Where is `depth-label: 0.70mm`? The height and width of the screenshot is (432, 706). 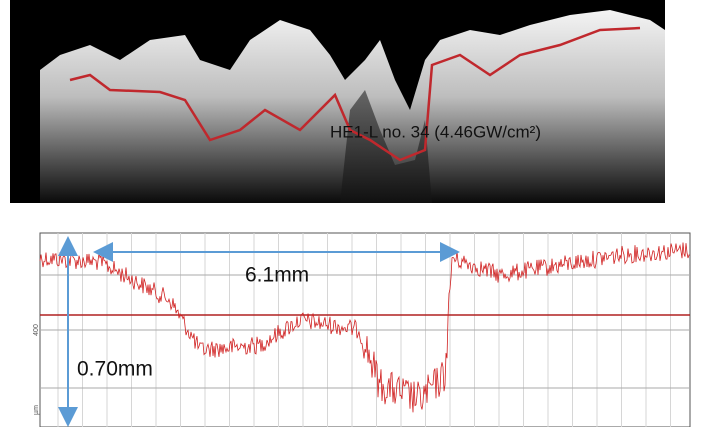 depth-label: 0.70mm is located at coordinates (115, 369).